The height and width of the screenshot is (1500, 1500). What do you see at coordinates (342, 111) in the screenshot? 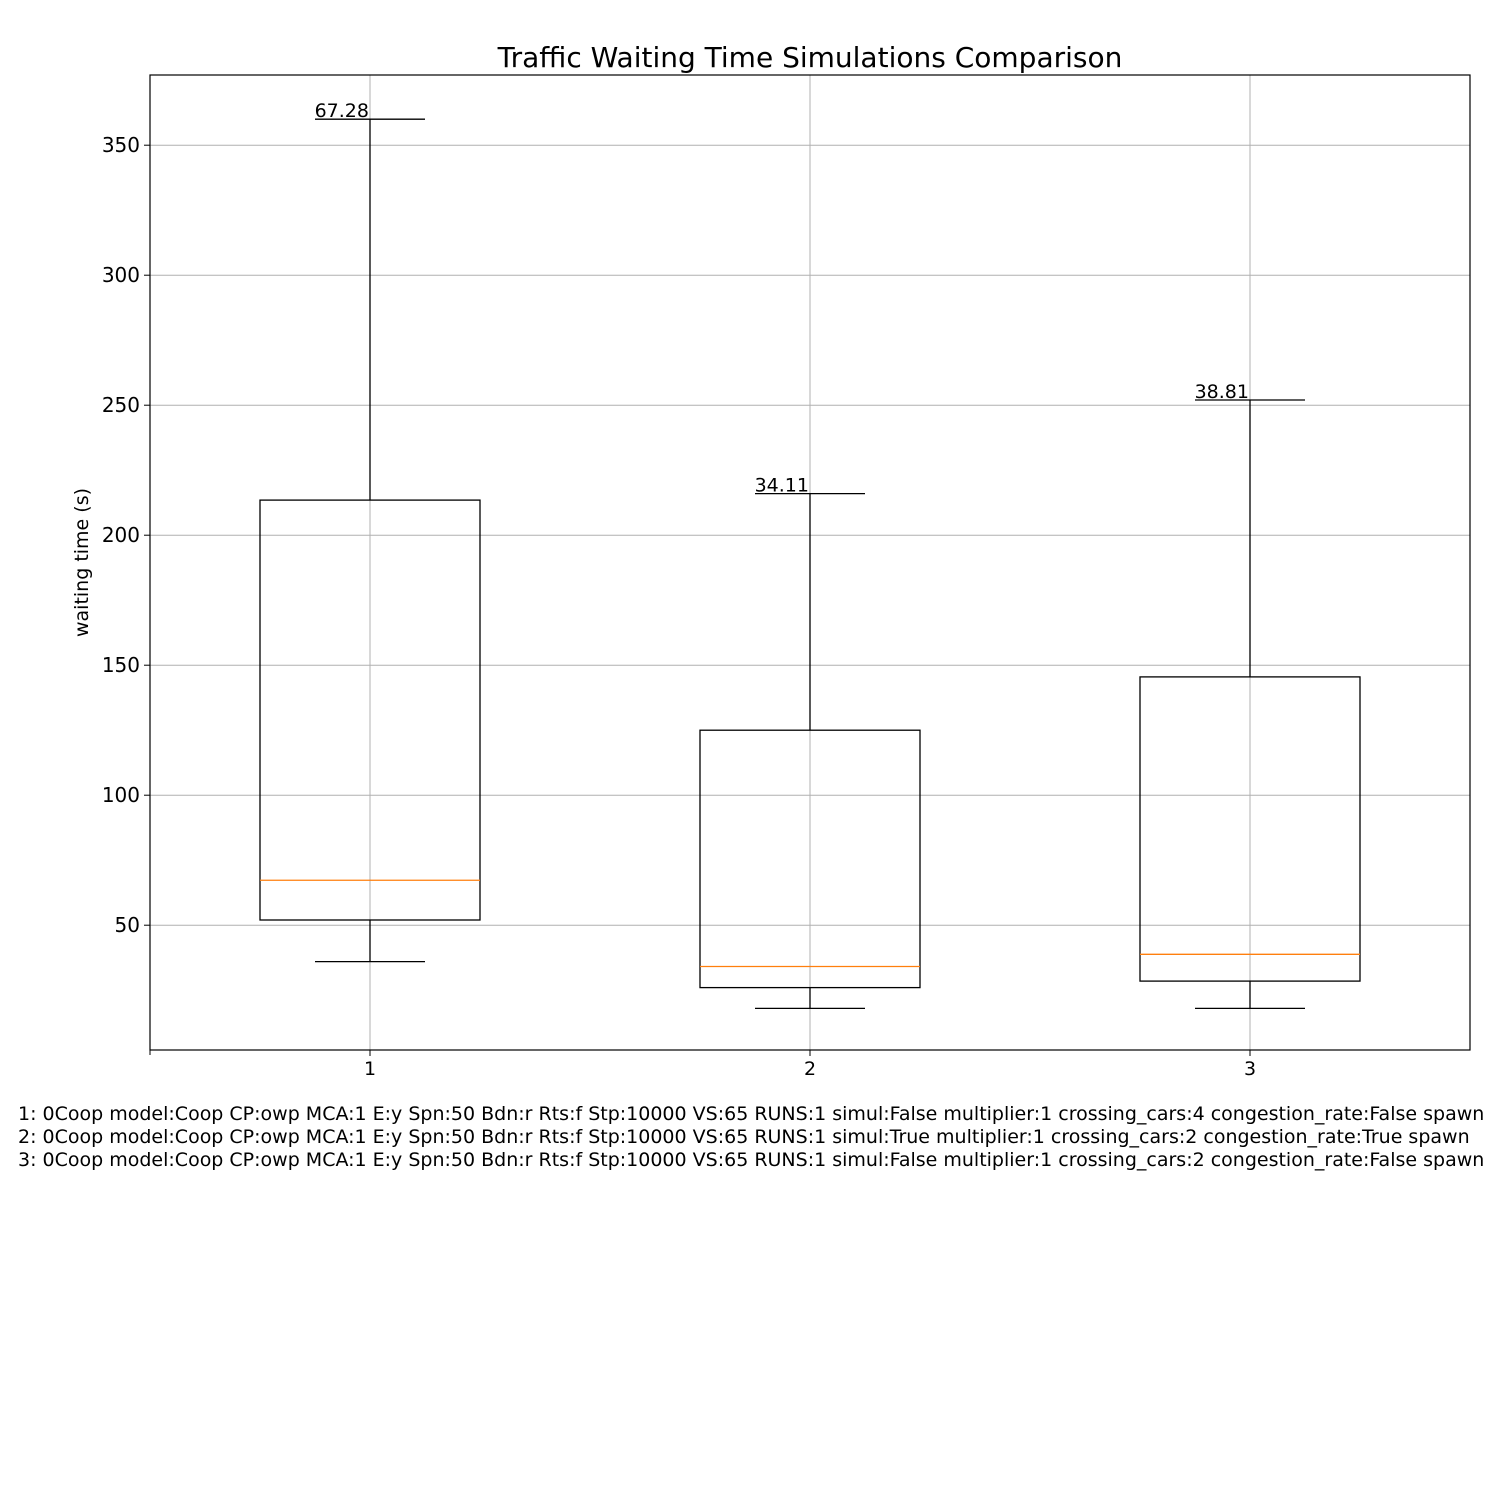
I see `median-value-label-1: 67.28` at bounding box center [342, 111].